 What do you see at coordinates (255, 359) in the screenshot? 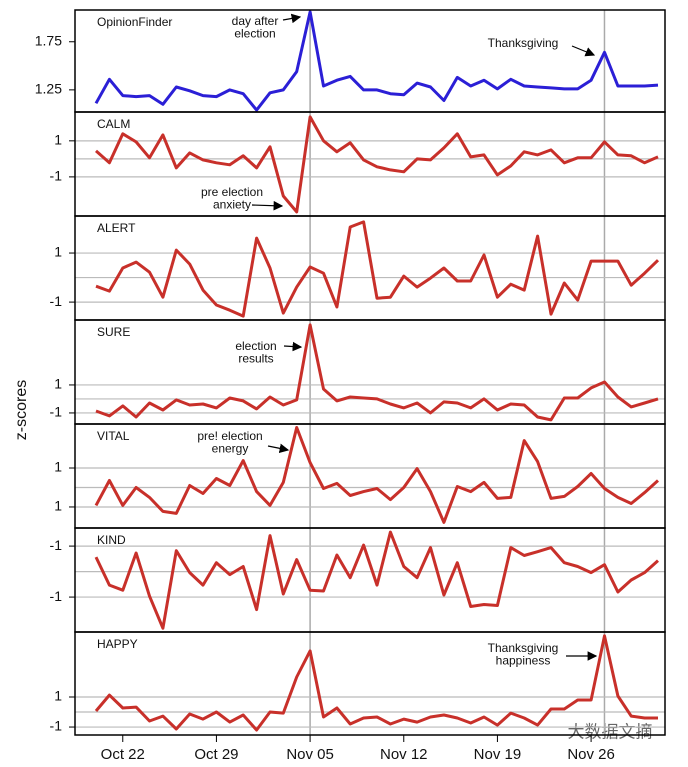
I see `annotation: results` at bounding box center [255, 359].